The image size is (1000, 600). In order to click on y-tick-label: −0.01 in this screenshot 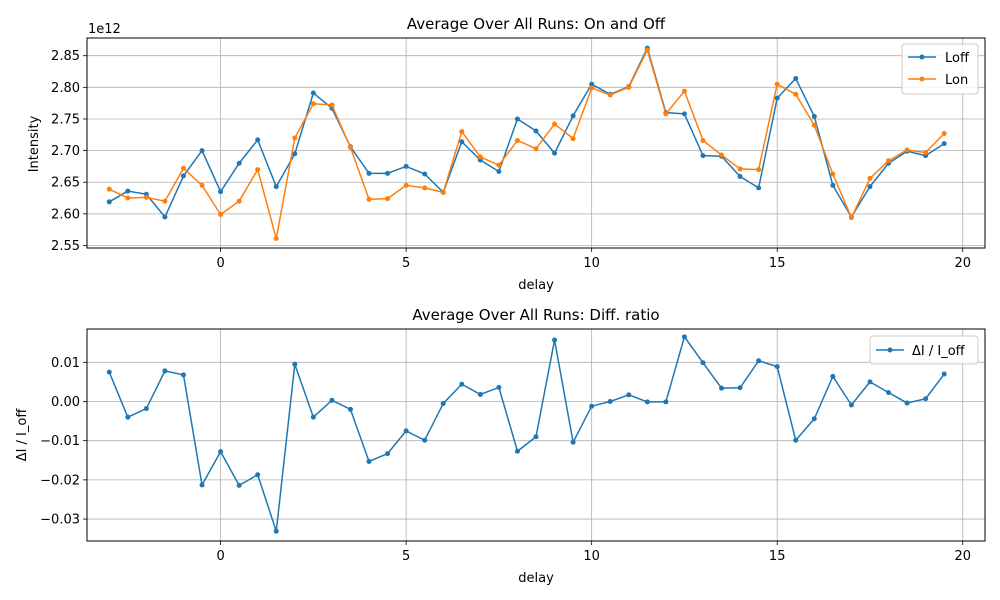, I will do `click(60, 441)`.